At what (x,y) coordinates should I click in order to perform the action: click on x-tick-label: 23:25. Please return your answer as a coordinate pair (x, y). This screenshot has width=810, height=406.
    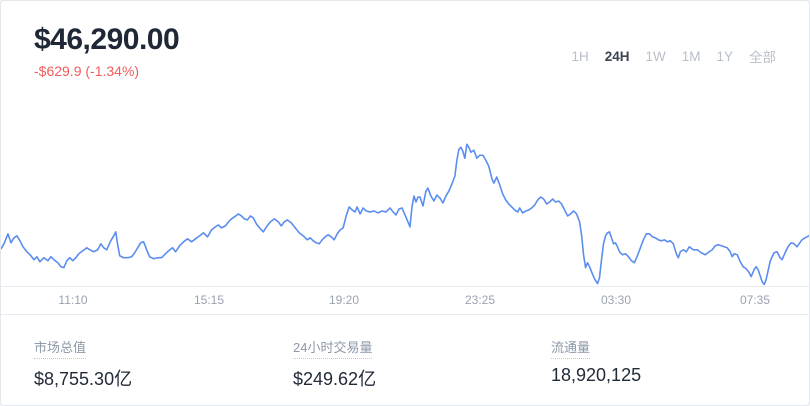
    Looking at the image, I should click on (480, 300).